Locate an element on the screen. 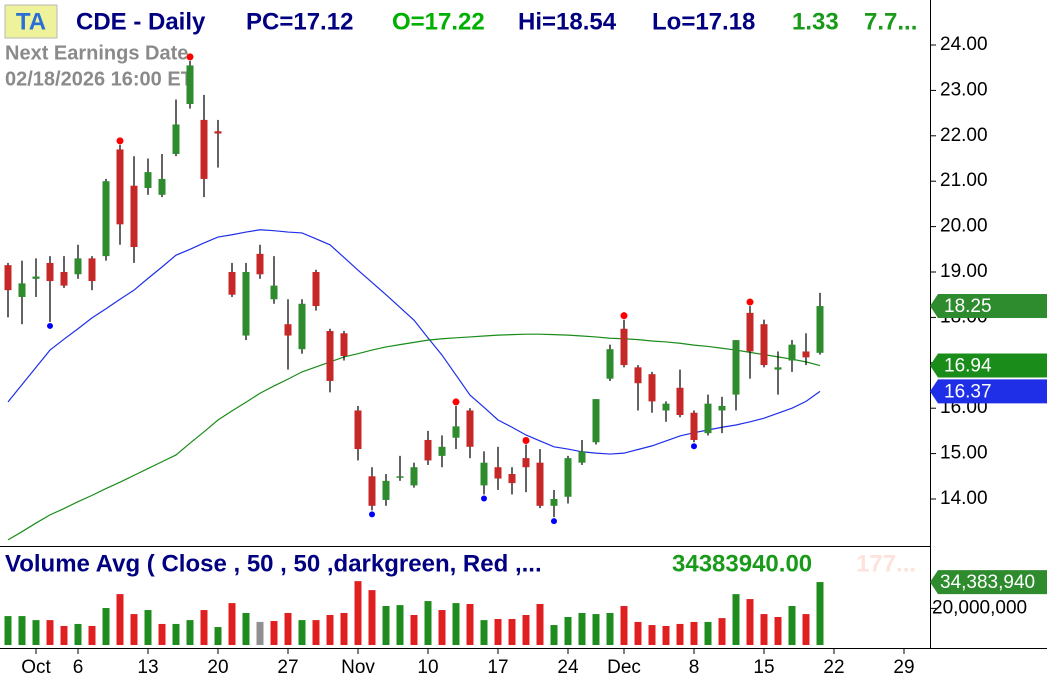  swing-low-dot is located at coordinates (372, 514).